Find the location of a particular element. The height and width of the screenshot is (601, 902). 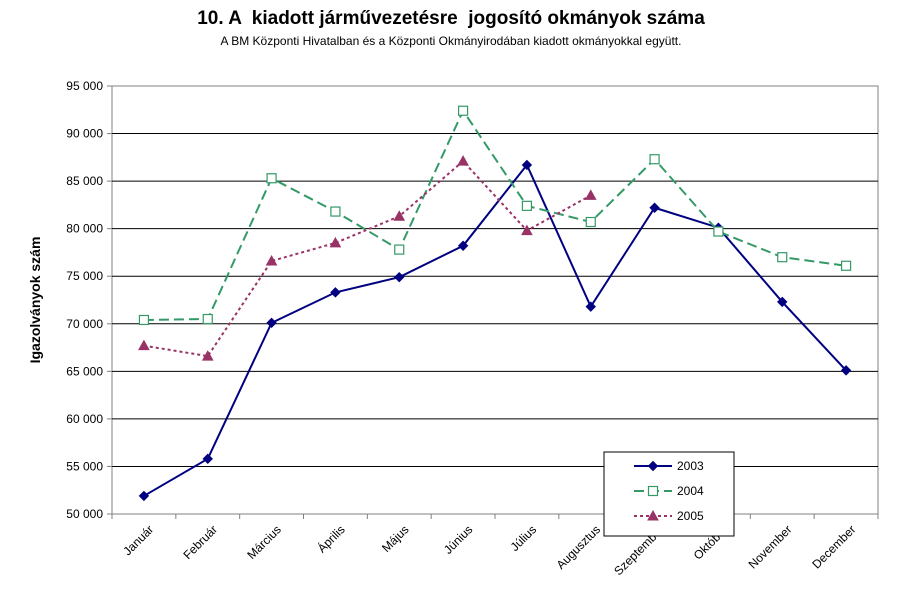

y-axis-label: Igazolványok szám is located at coordinates (35, 300).